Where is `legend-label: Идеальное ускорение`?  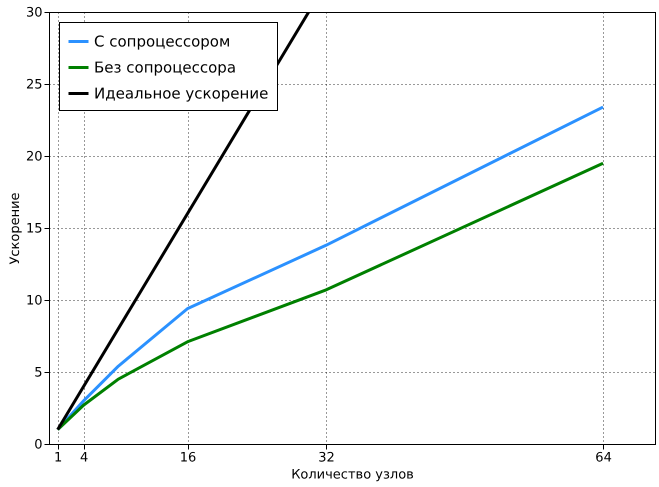
legend-label: Идеальное ускорение is located at coordinates (181, 93).